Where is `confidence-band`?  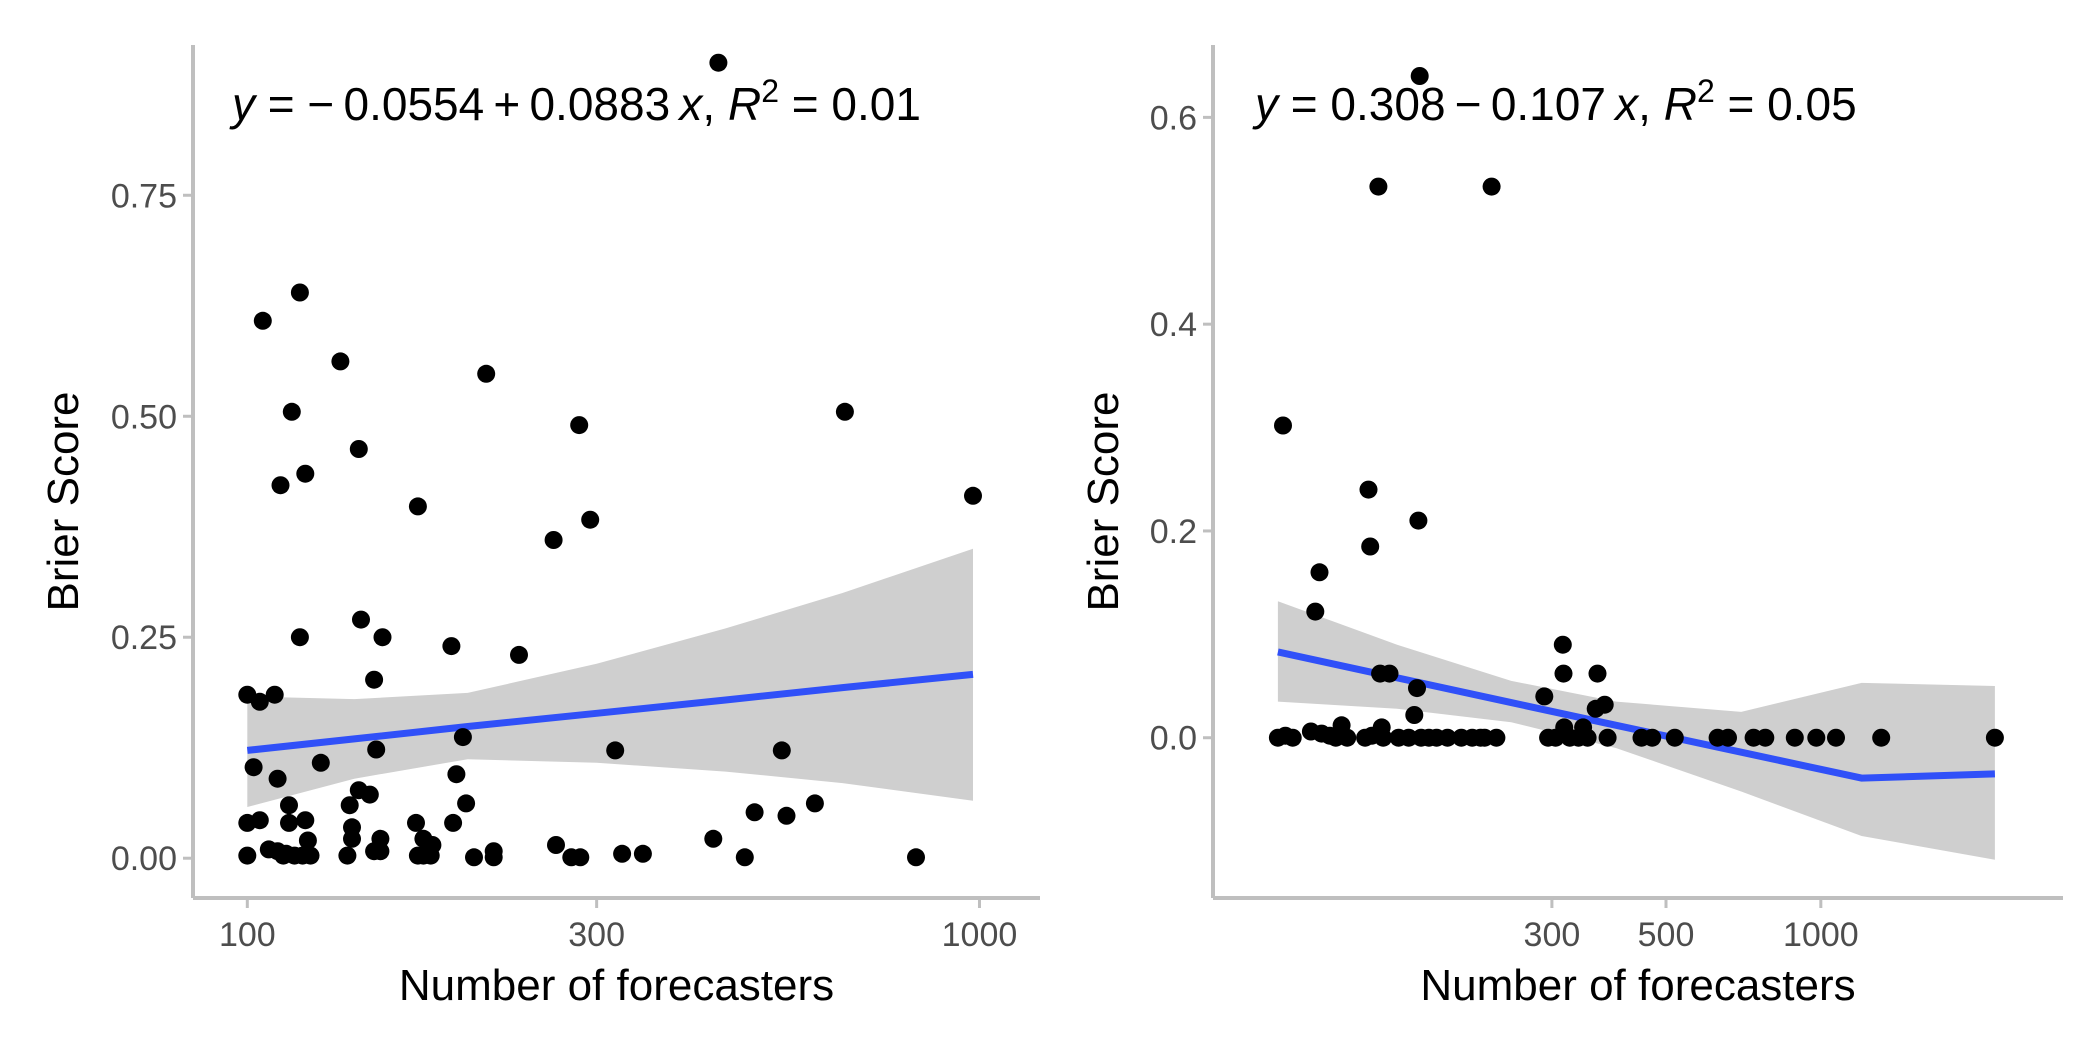 confidence-band is located at coordinates (610, 677).